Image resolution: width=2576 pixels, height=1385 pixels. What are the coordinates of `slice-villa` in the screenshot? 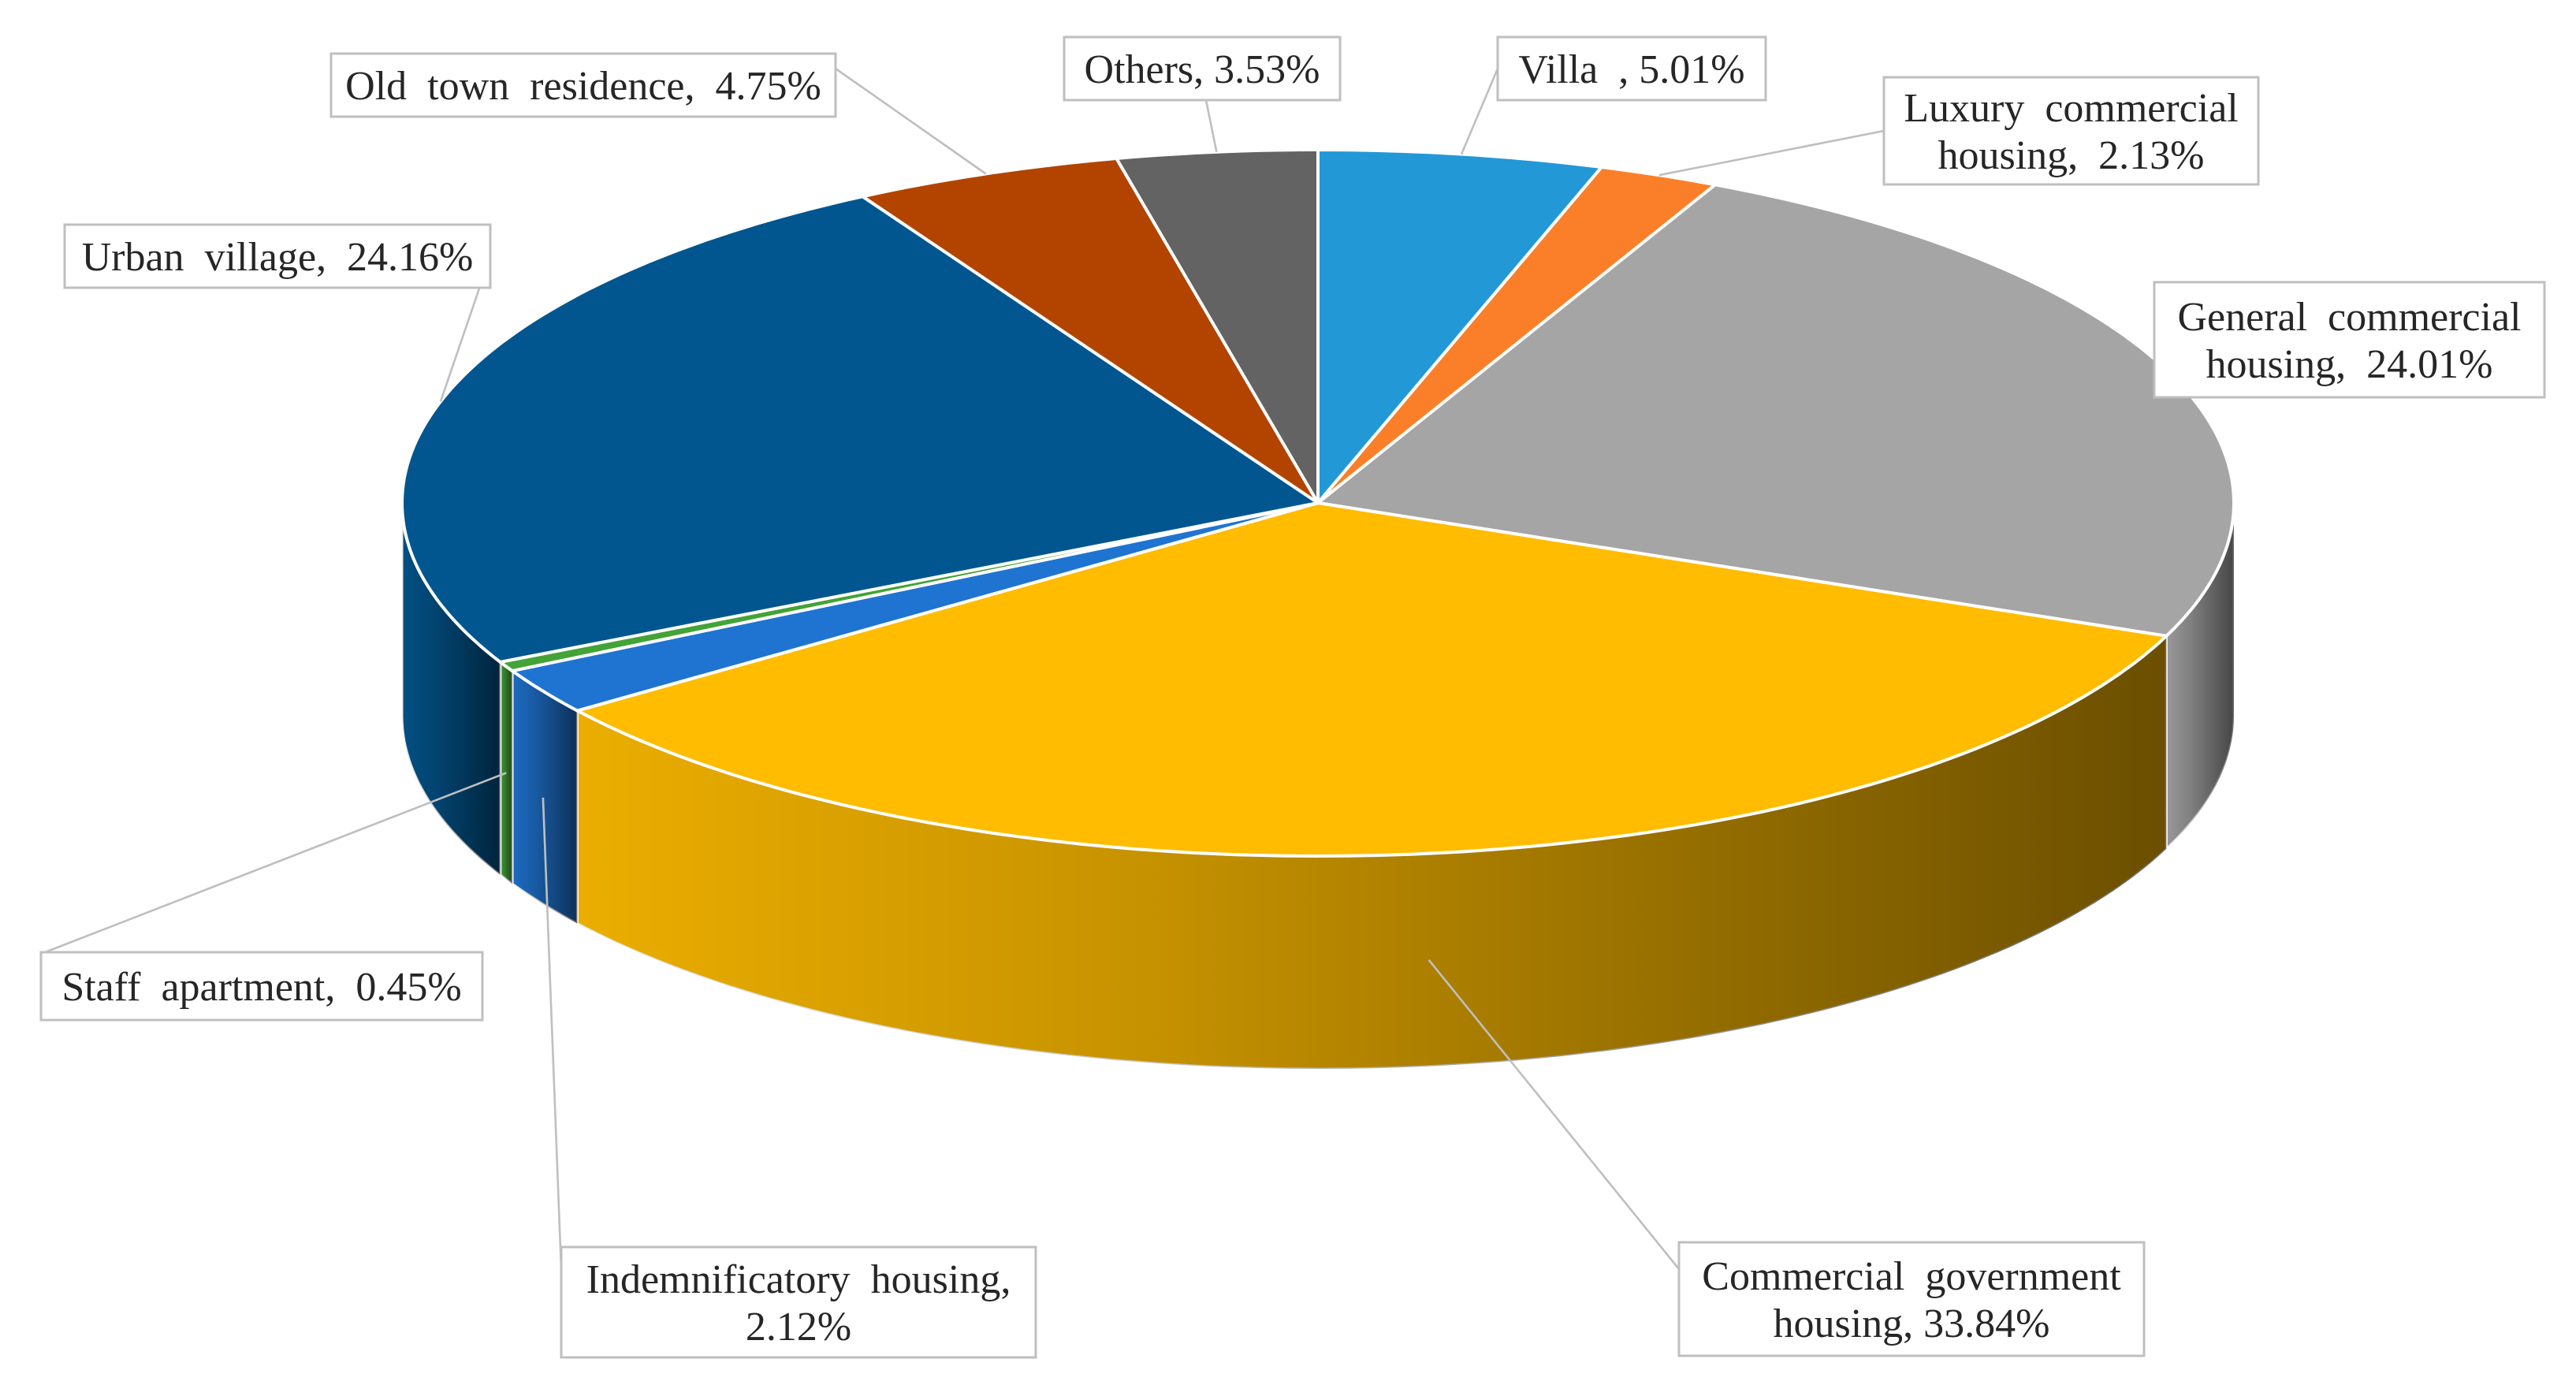 It's located at (1459, 326).